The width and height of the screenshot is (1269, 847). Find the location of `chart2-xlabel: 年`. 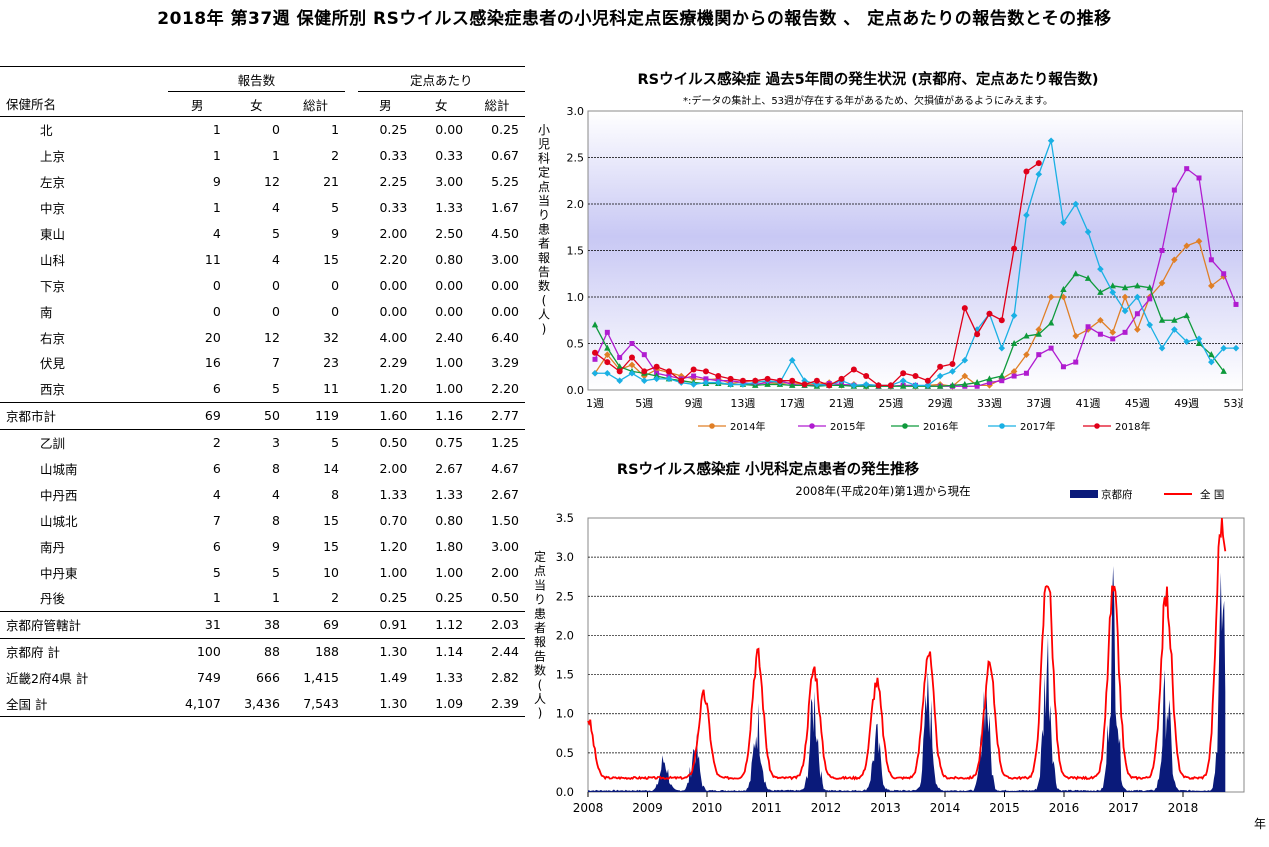

chart2-xlabel: 年 is located at coordinates (1260, 824).